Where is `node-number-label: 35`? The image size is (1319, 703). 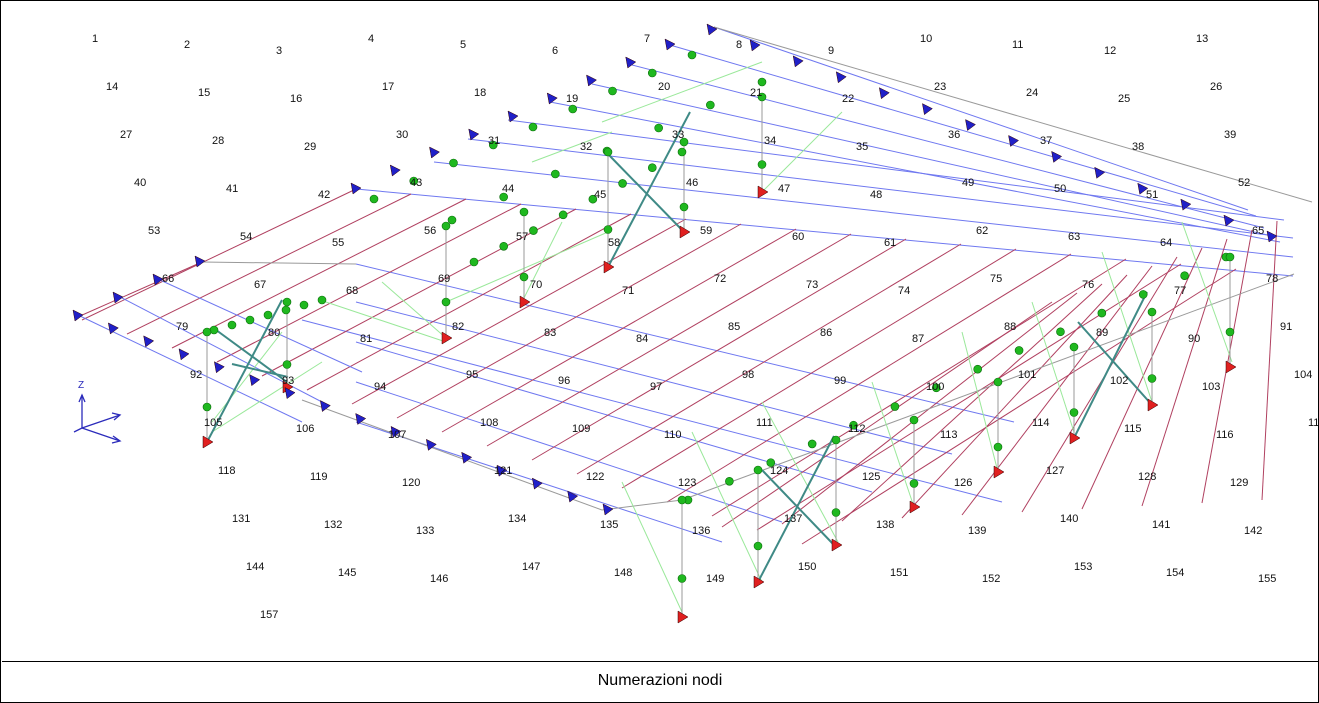
node-number-label: 35 is located at coordinates (862, 147).